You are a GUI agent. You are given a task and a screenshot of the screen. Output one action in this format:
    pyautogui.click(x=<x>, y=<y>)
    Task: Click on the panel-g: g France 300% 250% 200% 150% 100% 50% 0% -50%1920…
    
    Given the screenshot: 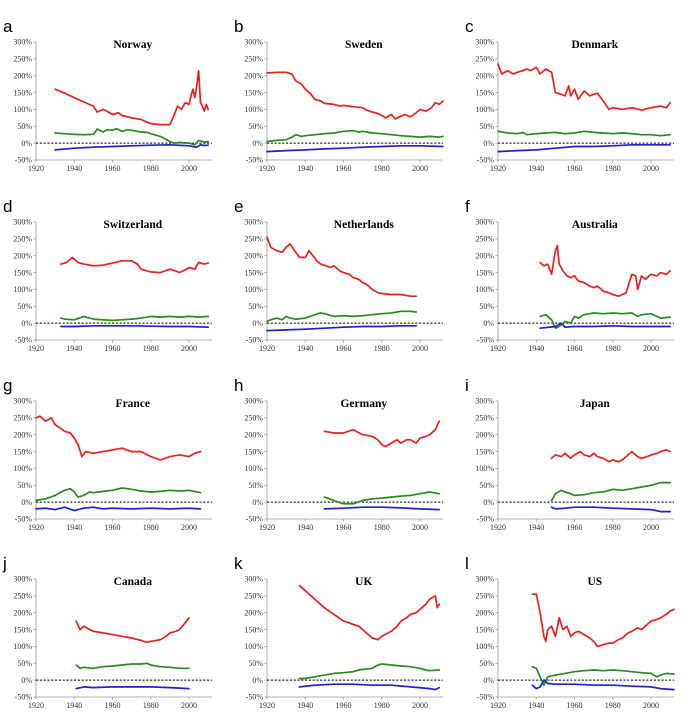 What is the action you would take?
    pyautogui.click(x=107, y=454)
    